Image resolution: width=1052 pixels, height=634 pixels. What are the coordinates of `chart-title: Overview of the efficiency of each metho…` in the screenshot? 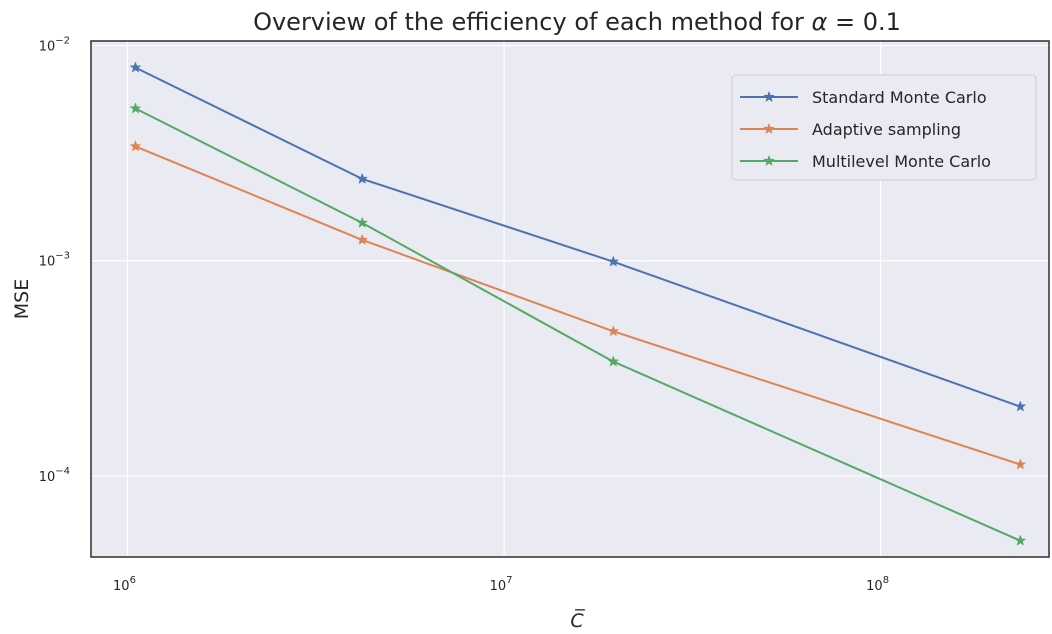 It's located at (577, 22).